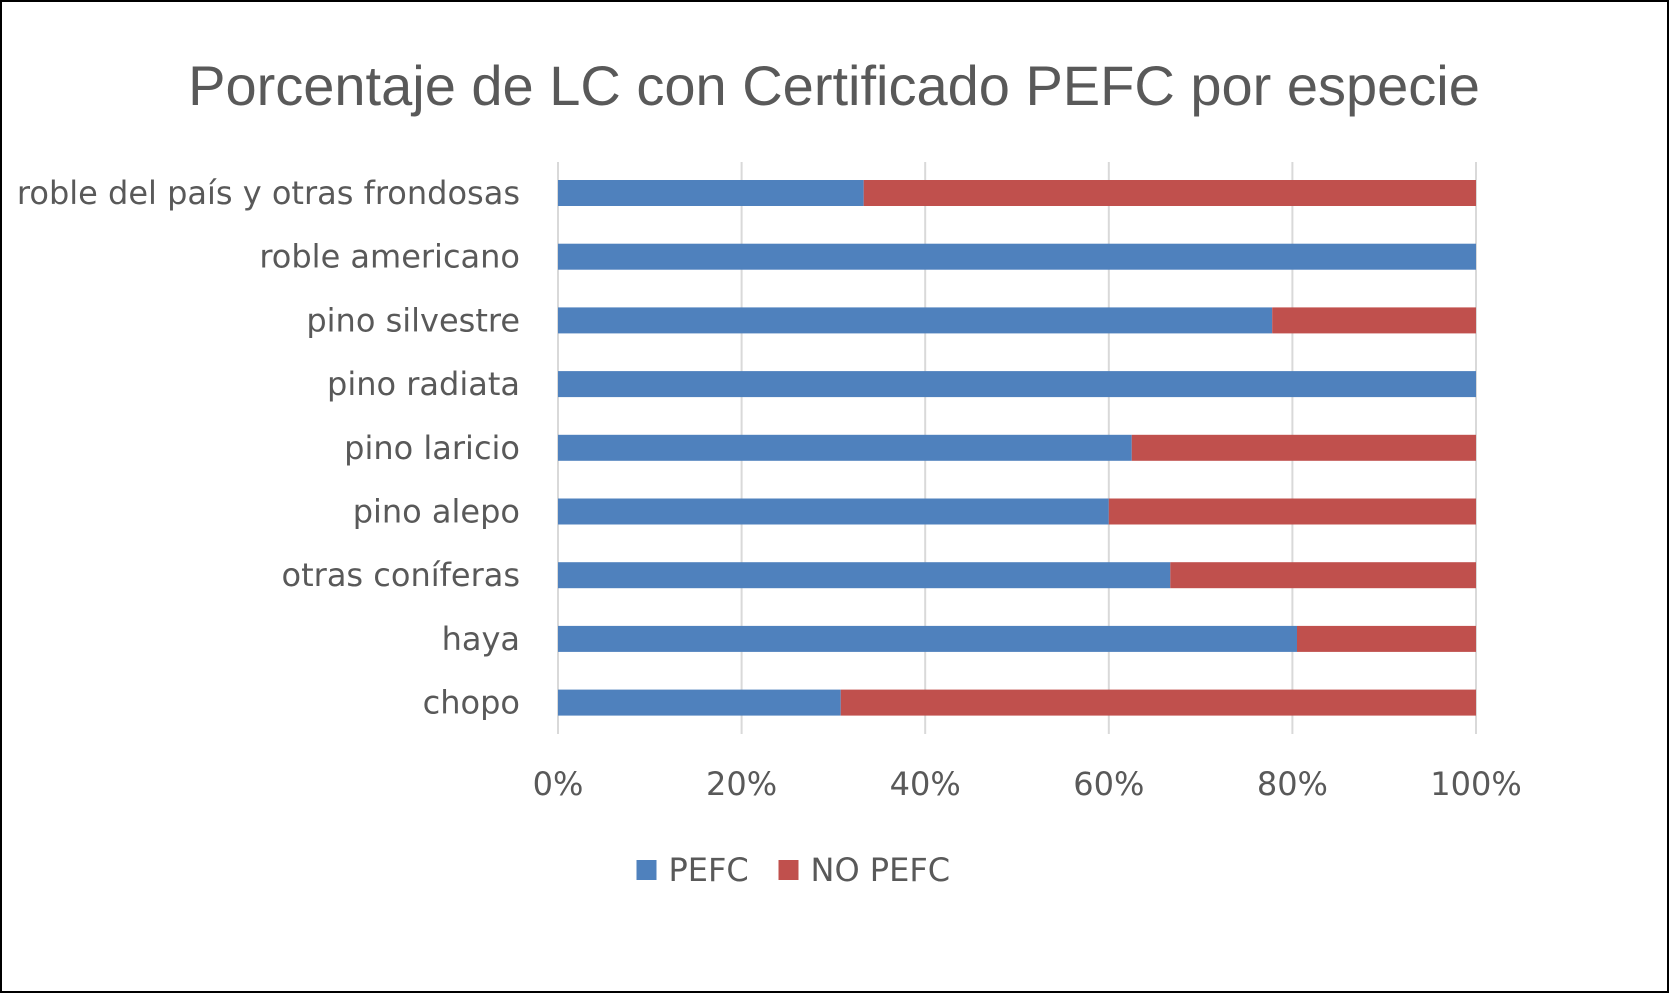  Describe the element at coordinates (401, 575) in the screenshot. I see `category-label: otras coníferas` at that location.